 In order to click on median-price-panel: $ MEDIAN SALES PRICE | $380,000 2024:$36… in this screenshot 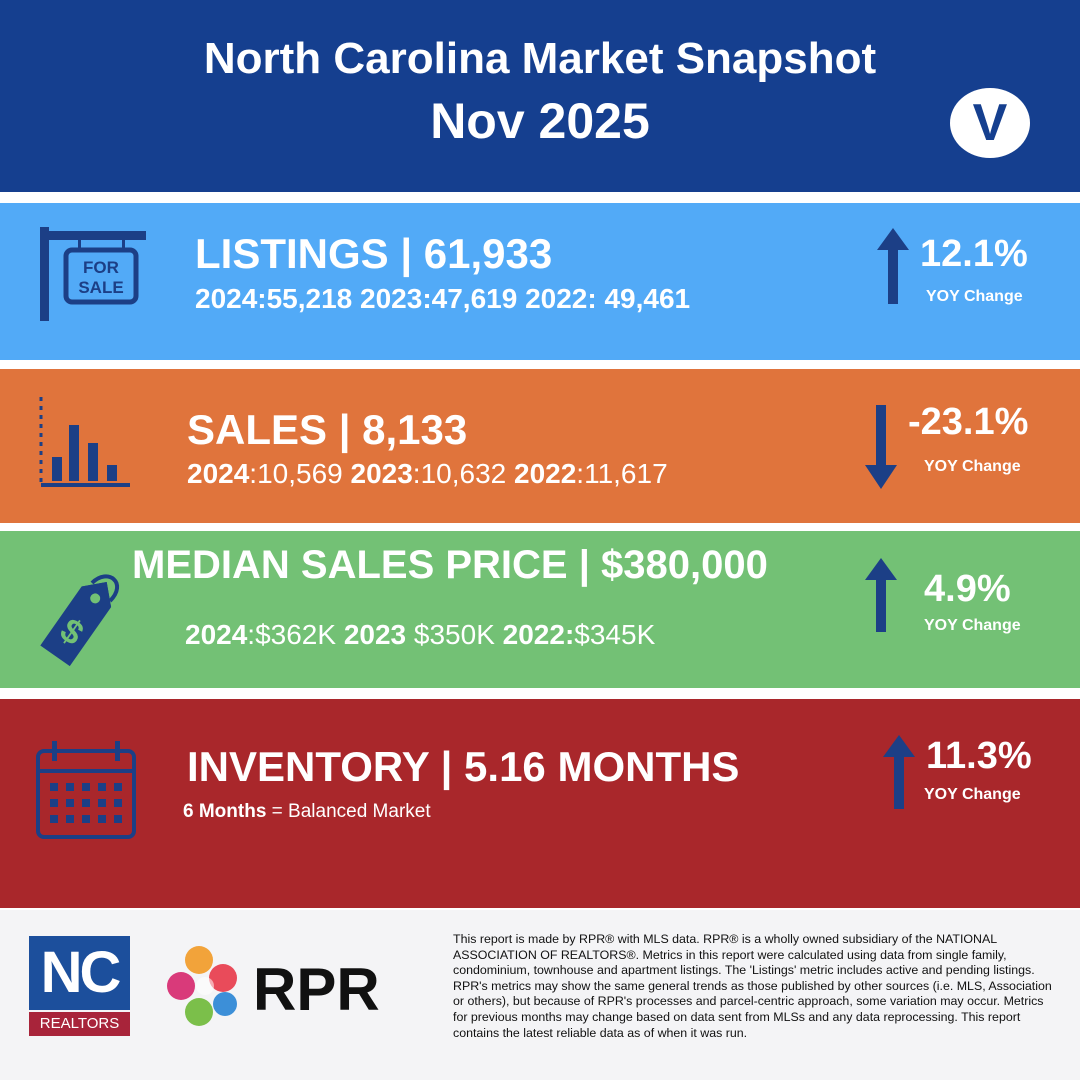, I will do `click(540, 609)`.